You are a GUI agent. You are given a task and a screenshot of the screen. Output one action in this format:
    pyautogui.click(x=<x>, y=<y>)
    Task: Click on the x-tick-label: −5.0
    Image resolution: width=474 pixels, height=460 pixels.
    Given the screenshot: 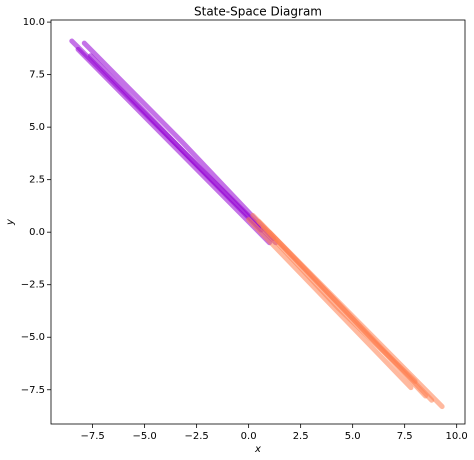 What is the action you would take?
    pyautogui.click(x=144, y=436)
    